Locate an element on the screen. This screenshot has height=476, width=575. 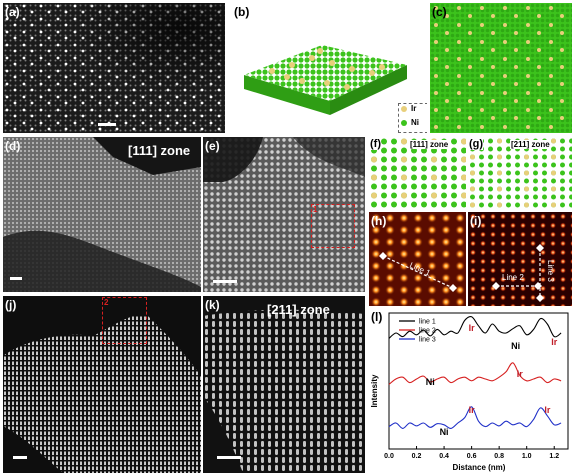
panel-a: (a) is located at coordinates (114, 68).